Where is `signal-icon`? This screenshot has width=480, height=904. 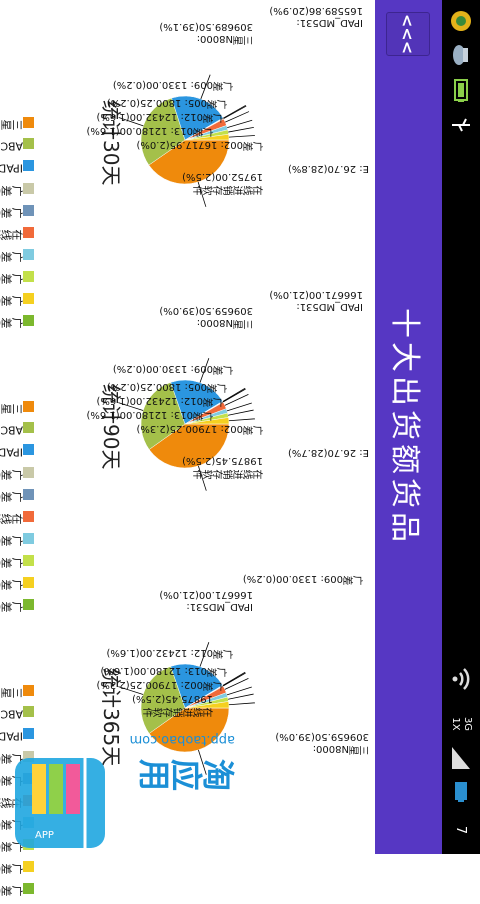
signal-icon is located at coordinates (461, 758).